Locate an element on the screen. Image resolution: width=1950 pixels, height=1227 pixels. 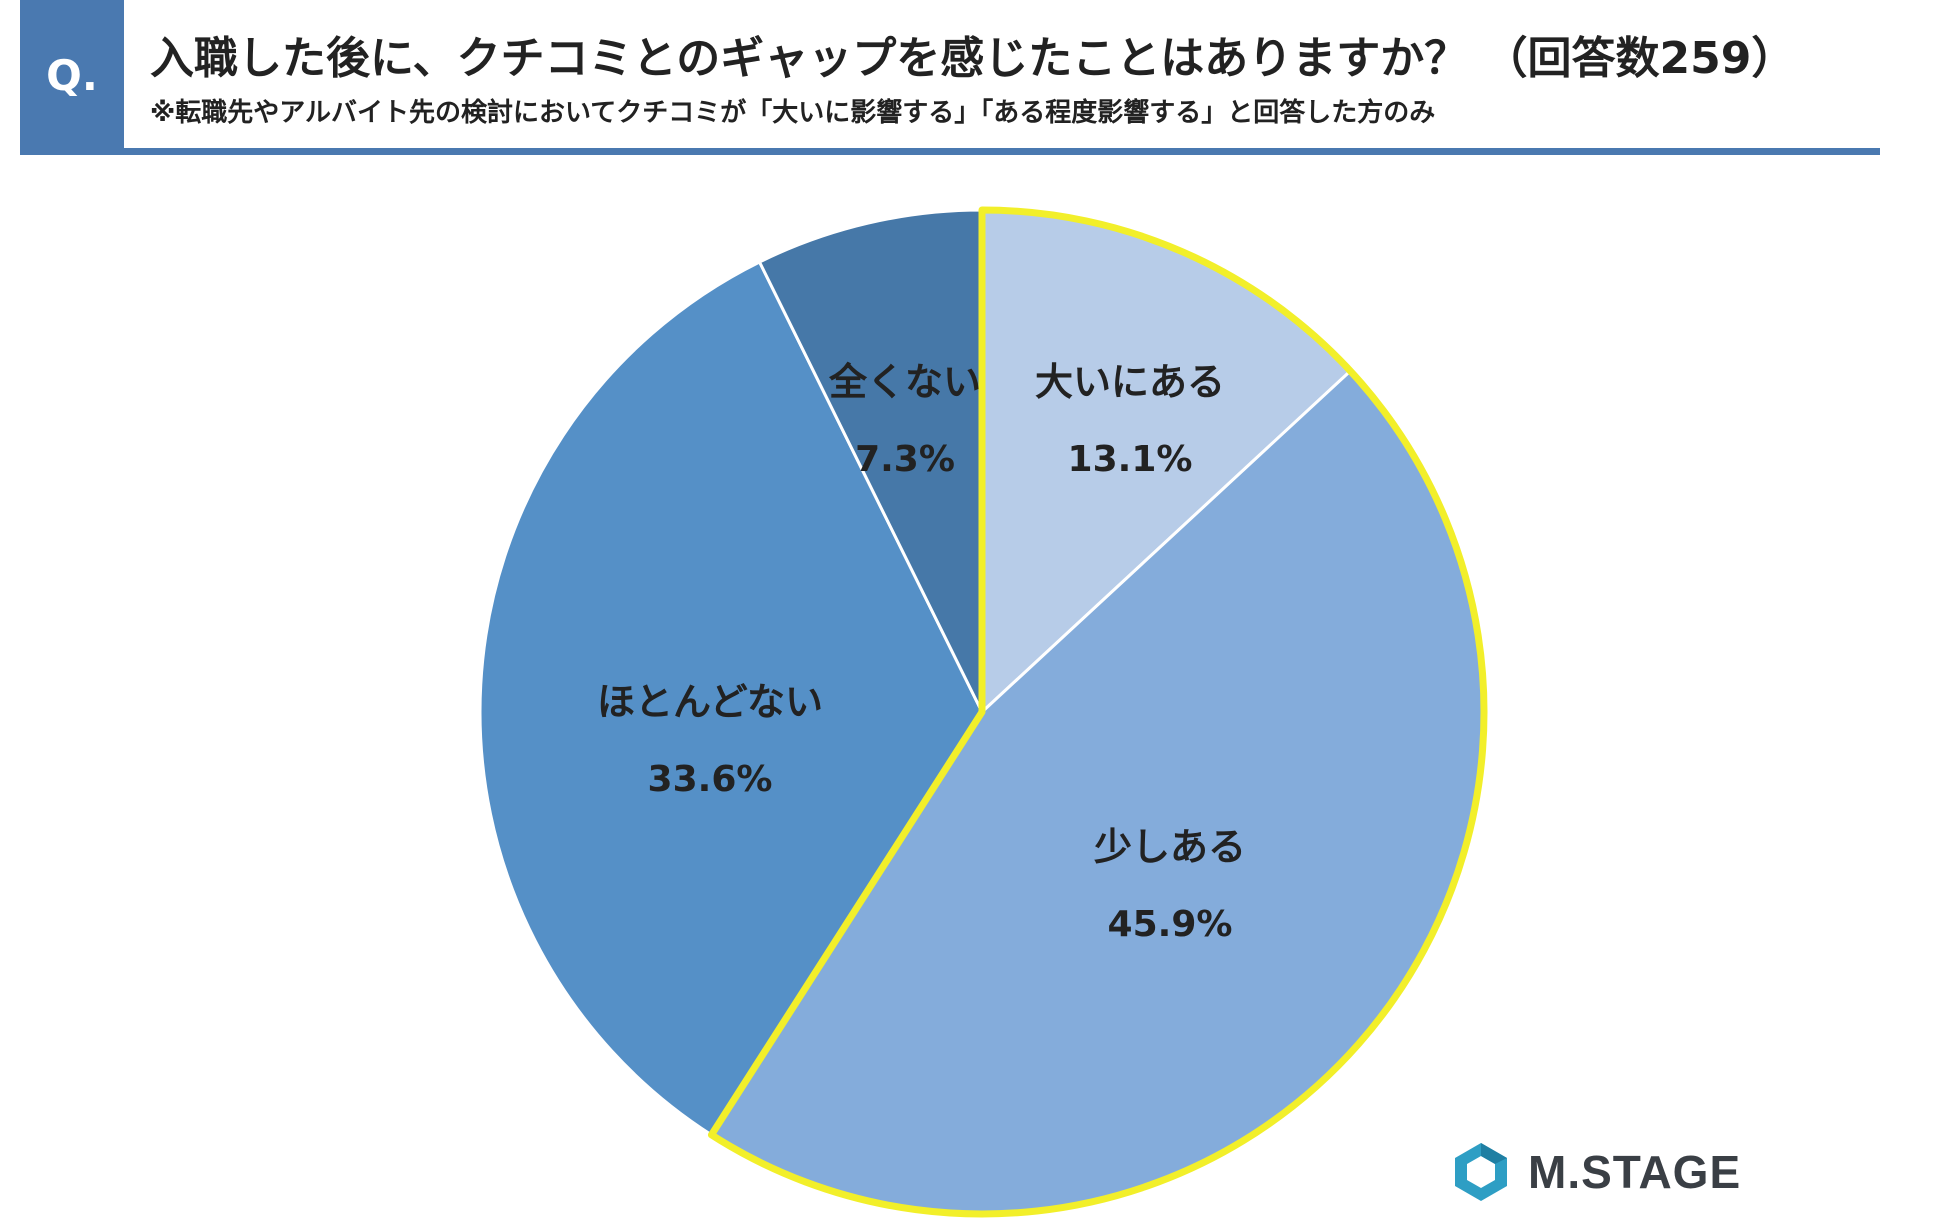
slice-label-3: ほとんどない is located at coordinates (710, 702).